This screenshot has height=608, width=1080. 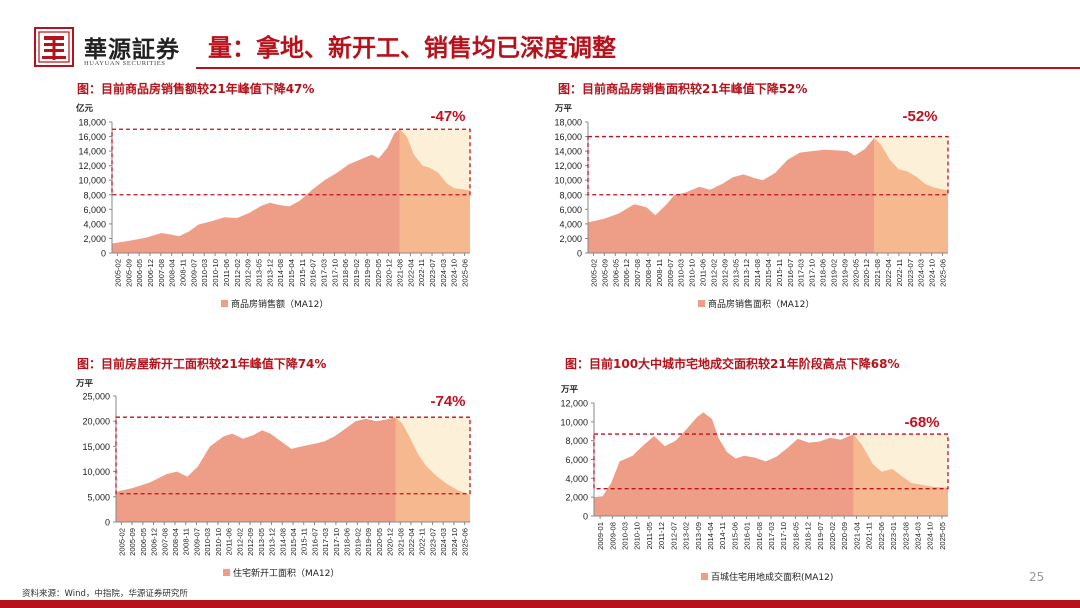 I want to click on x-tick-label: 2018-12, so click(x=808, y=536).